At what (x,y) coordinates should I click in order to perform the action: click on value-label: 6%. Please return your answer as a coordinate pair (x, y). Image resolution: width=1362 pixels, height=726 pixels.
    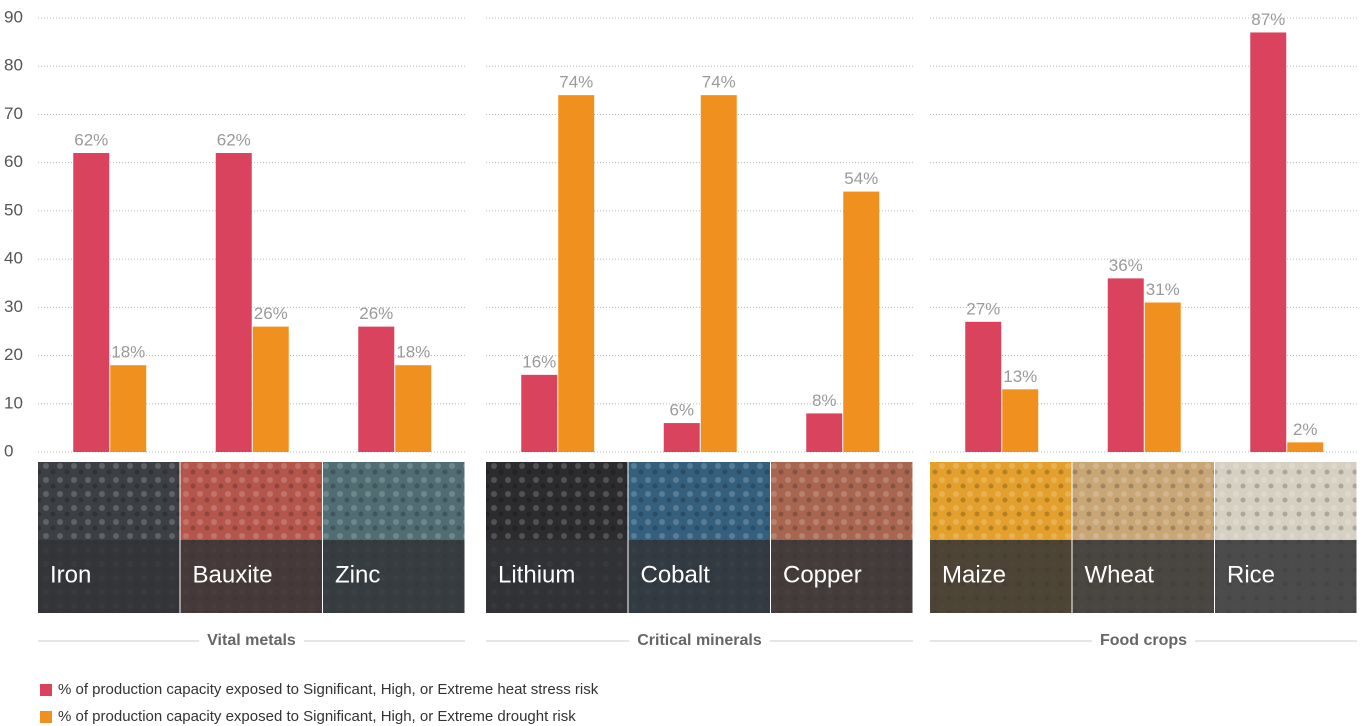
    Looking at the image, I should click on (681, 410).